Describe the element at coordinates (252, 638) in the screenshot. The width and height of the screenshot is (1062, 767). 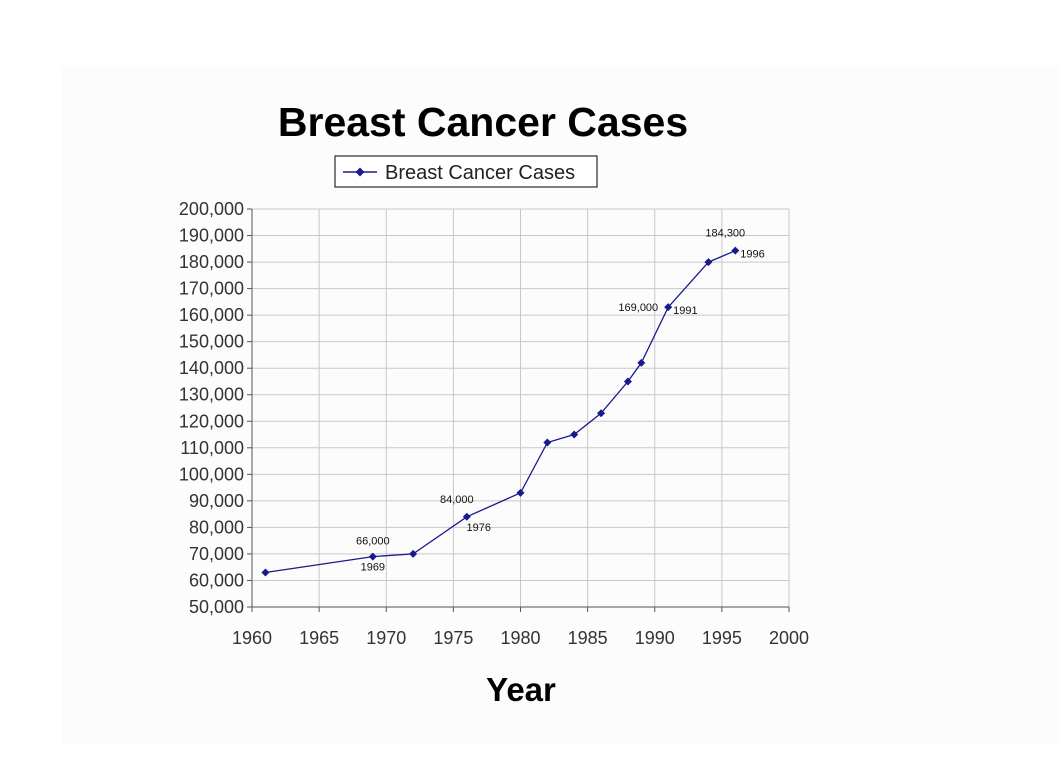
I see `x-tick-label: 1960` at that location.